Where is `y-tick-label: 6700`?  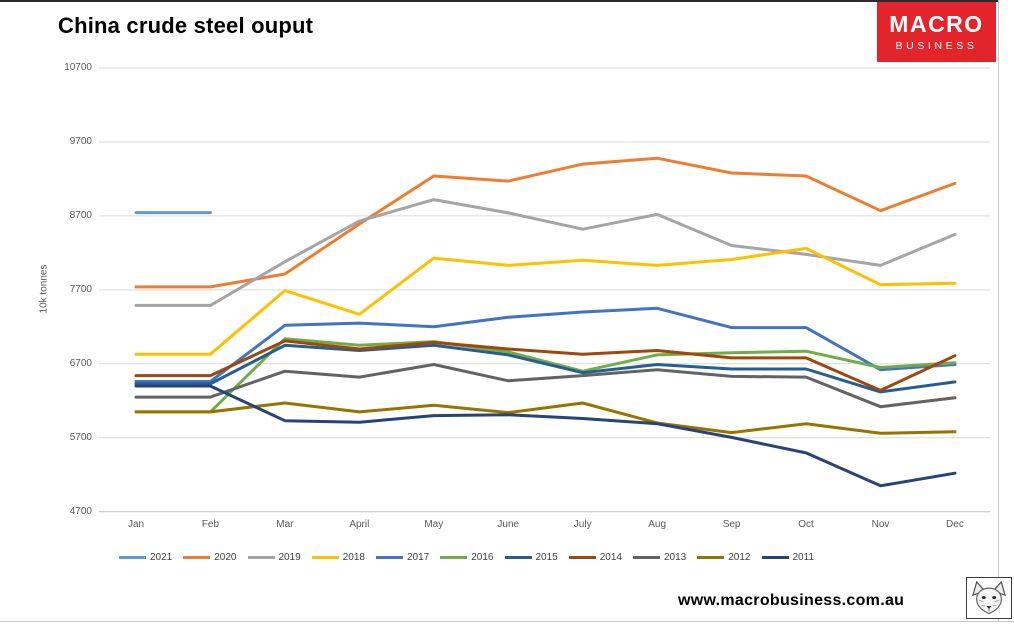 y-tick-label: 6700 is located at coordinates (80, 363).